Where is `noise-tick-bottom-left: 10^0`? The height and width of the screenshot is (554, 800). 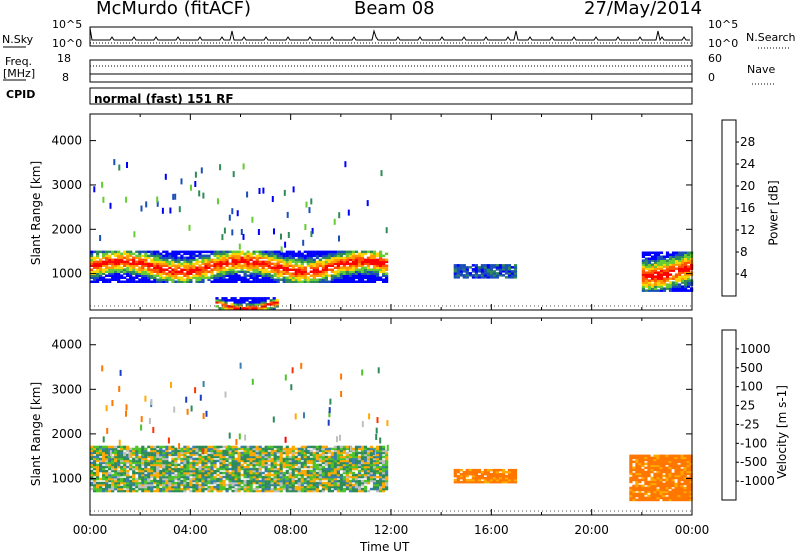 noise-tick-bottom-left: 10^0 is located at coordinates (67, 43).